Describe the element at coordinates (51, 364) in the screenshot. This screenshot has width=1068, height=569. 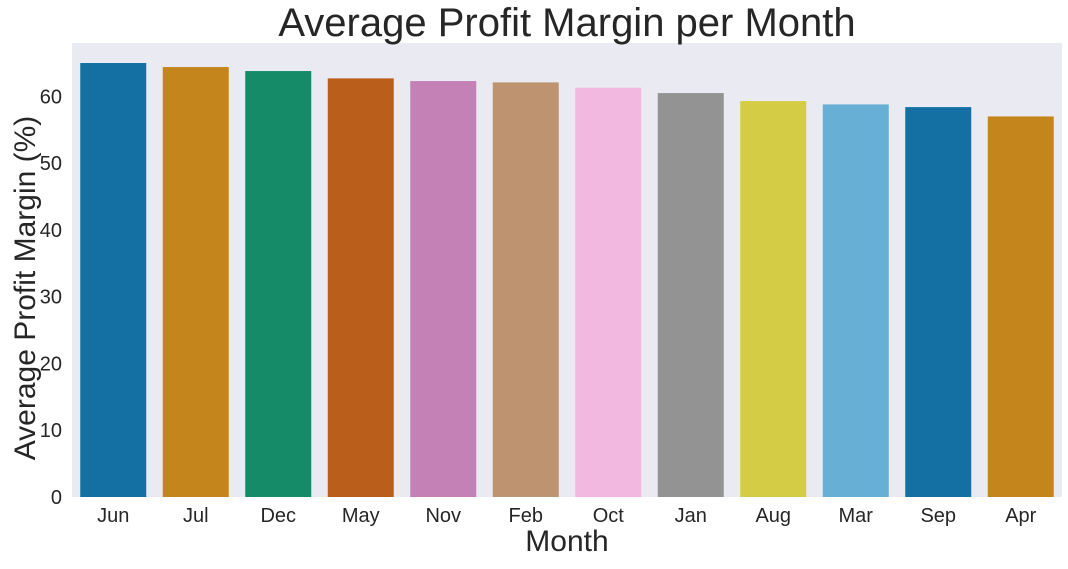
I see `y-tick-label: 20` at that location.